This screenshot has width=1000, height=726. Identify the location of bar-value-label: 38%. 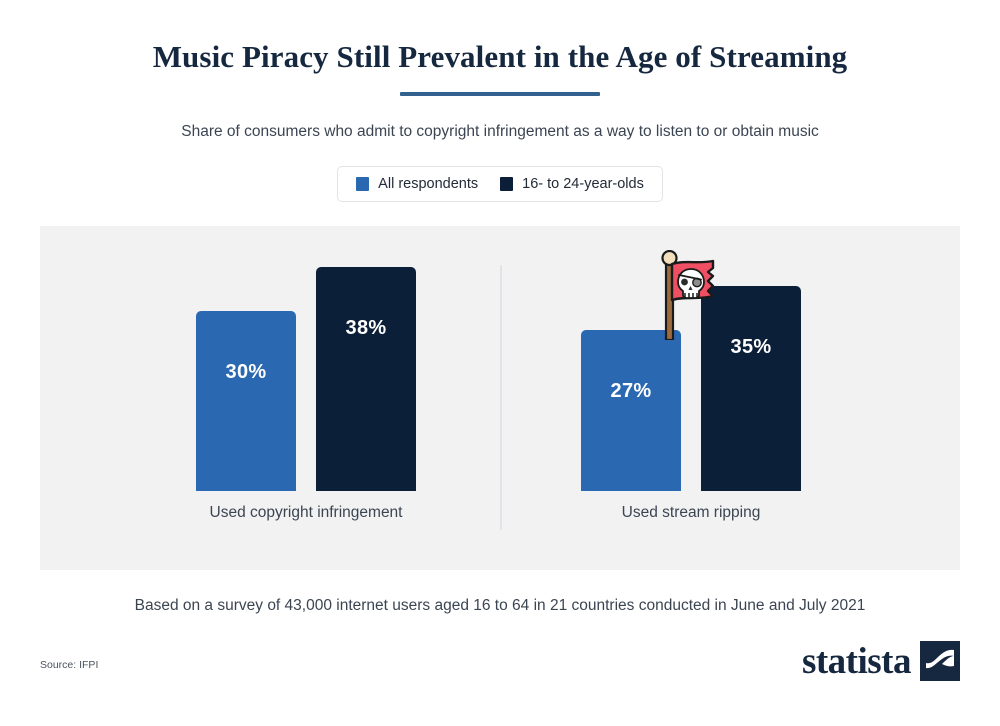
(366, 328).